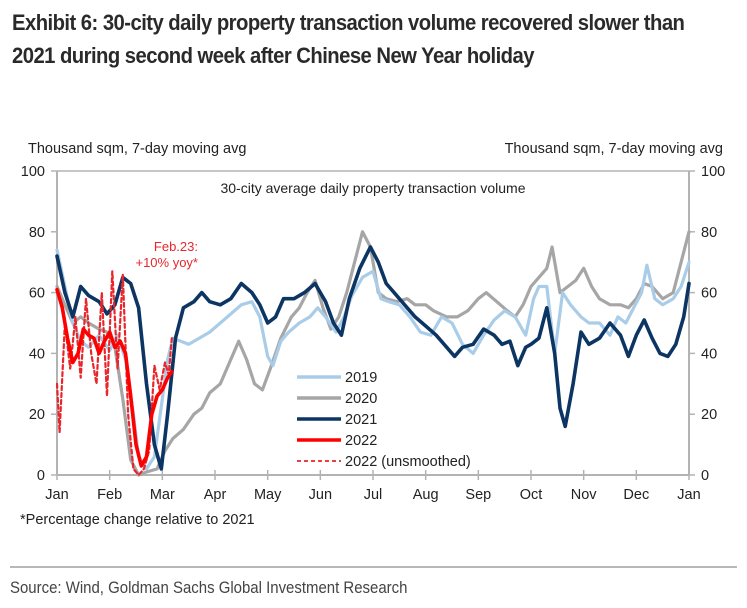  What do you see at coordinates (613, 149) in the screenshot?
I see `y-axis-label-right: Thousand sqm, 7-day moving avg` at bounding box center [613, 149].